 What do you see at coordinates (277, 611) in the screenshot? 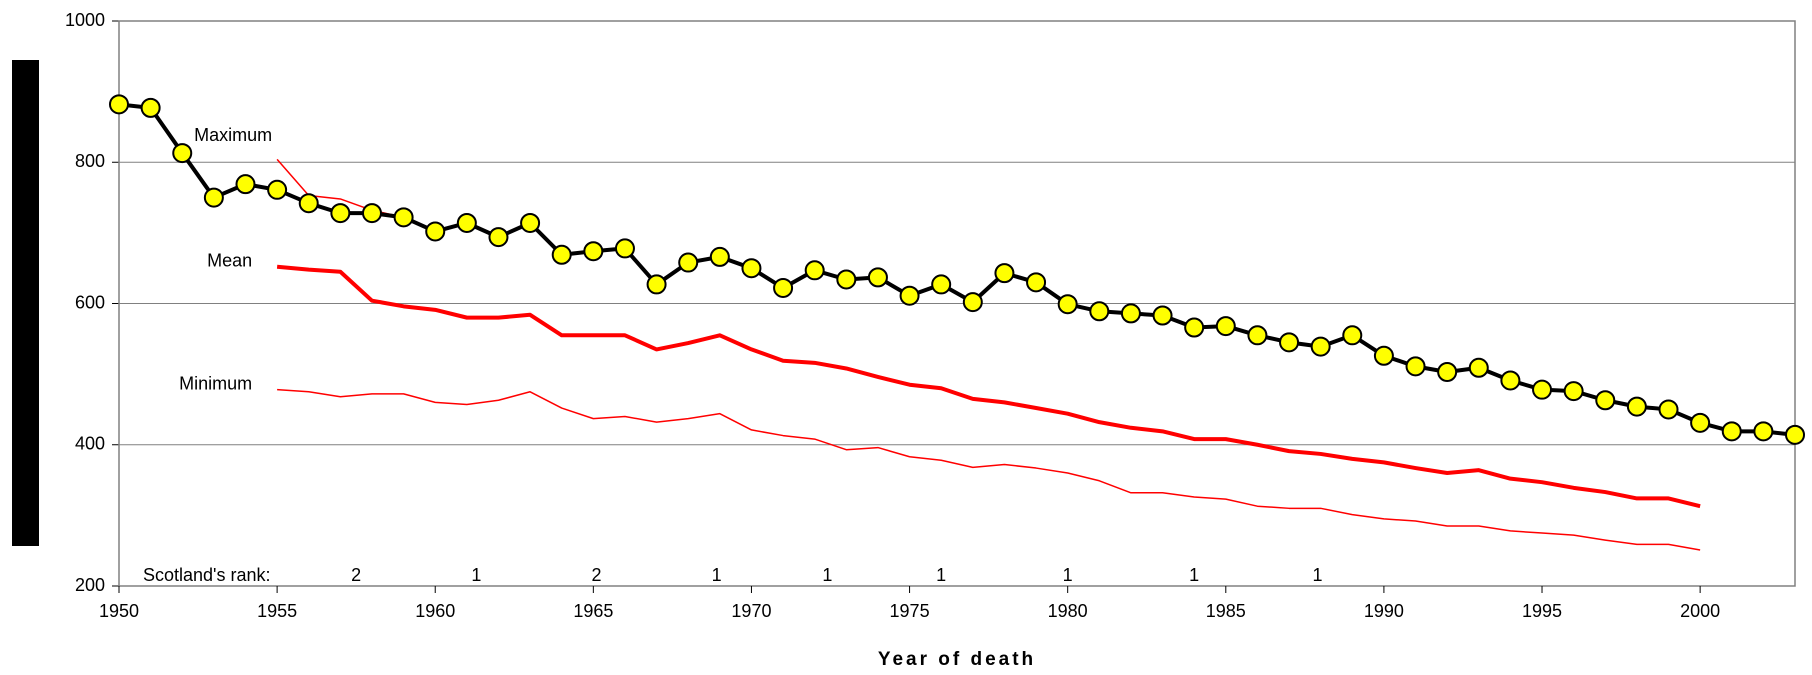
I see `x-tick-label: 1955` at bounding box center [277, 611].